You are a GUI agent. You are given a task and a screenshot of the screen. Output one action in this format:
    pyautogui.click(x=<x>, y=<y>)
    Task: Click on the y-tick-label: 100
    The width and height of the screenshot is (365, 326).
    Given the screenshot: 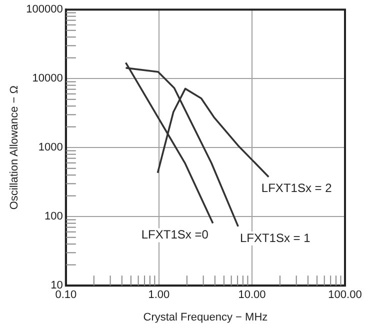 What is the action you would take?
    pyautogui.click(x=53, y=216)
    